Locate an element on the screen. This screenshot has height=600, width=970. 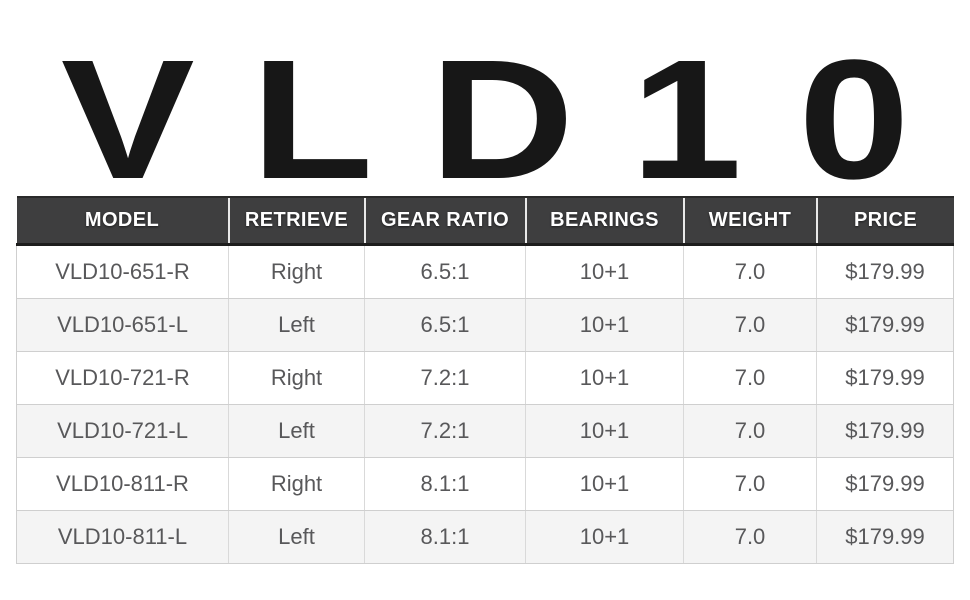
table-row: VLD10-721-L Left 7.2:1 10+1 7.0 $179.99 is located at coordinates (485, 431).